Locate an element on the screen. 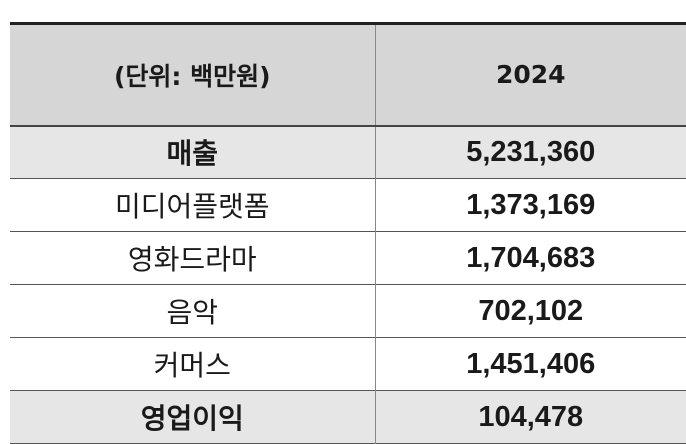 The height and width of the screenshot is (444, 686). table-row-commerce: 커머스 1,451,406 is located at coordinates (348, 364).